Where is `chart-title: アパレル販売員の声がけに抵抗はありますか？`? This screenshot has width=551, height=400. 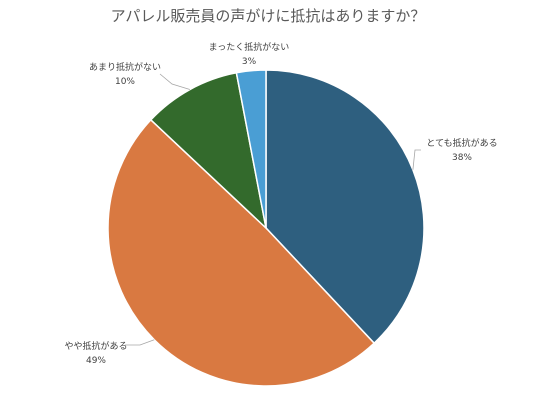
chart-title: アパレル販売員の声がけに抵抗はありますか？ is located at coordinates (268, 16).